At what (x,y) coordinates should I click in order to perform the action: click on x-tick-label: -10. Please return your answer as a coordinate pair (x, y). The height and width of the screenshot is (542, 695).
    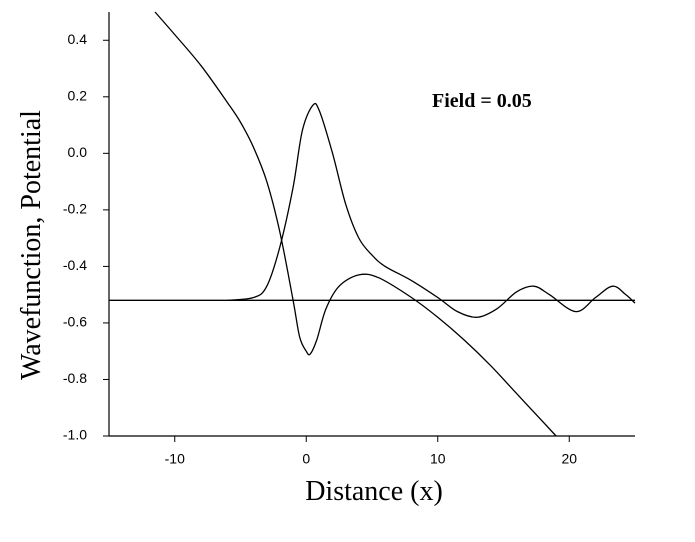
    Looking at the image, I should click on (175, 459).